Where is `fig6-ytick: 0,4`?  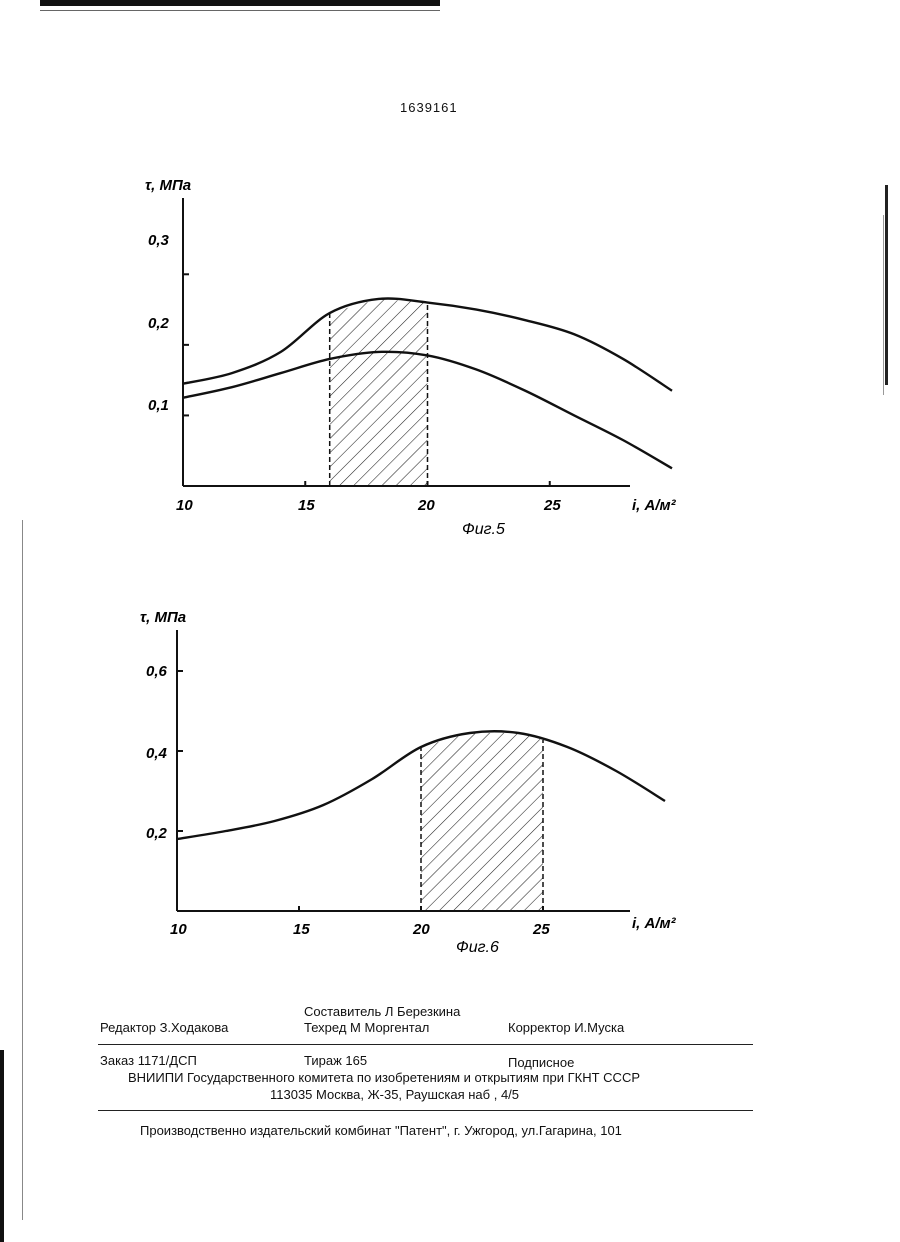
fig6-ytick: 0,4 is located at coordinates (157, 753).